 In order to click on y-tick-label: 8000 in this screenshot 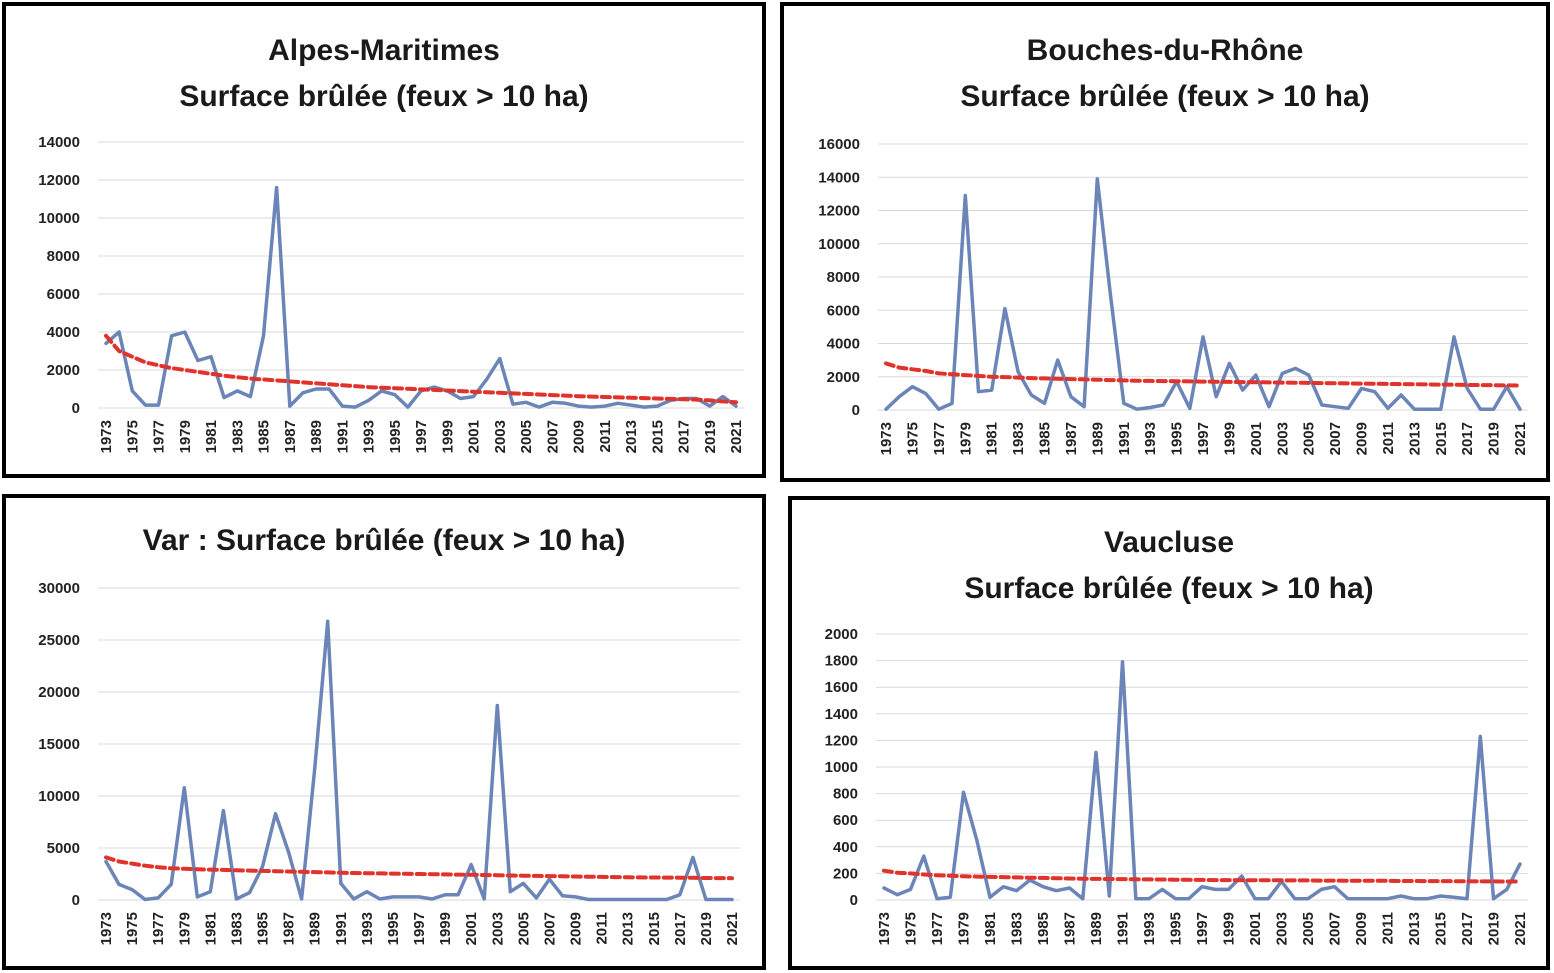, I will do `click(63, 256)`.